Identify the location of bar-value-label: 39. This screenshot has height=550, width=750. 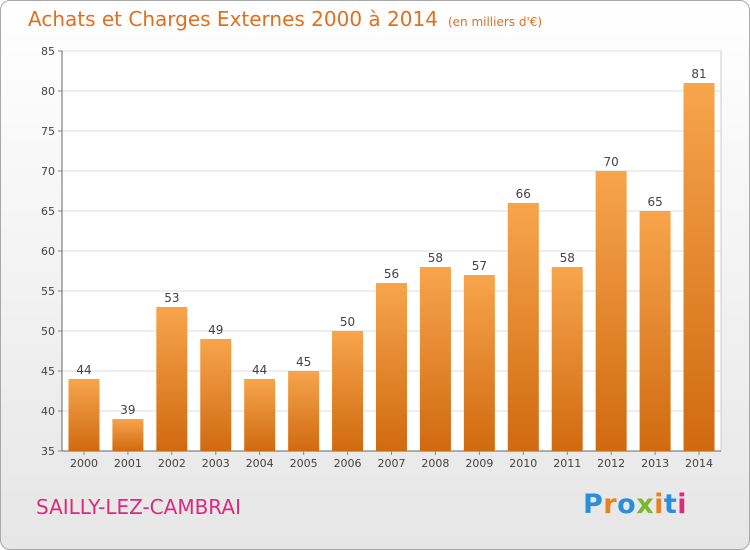
(127, 410).